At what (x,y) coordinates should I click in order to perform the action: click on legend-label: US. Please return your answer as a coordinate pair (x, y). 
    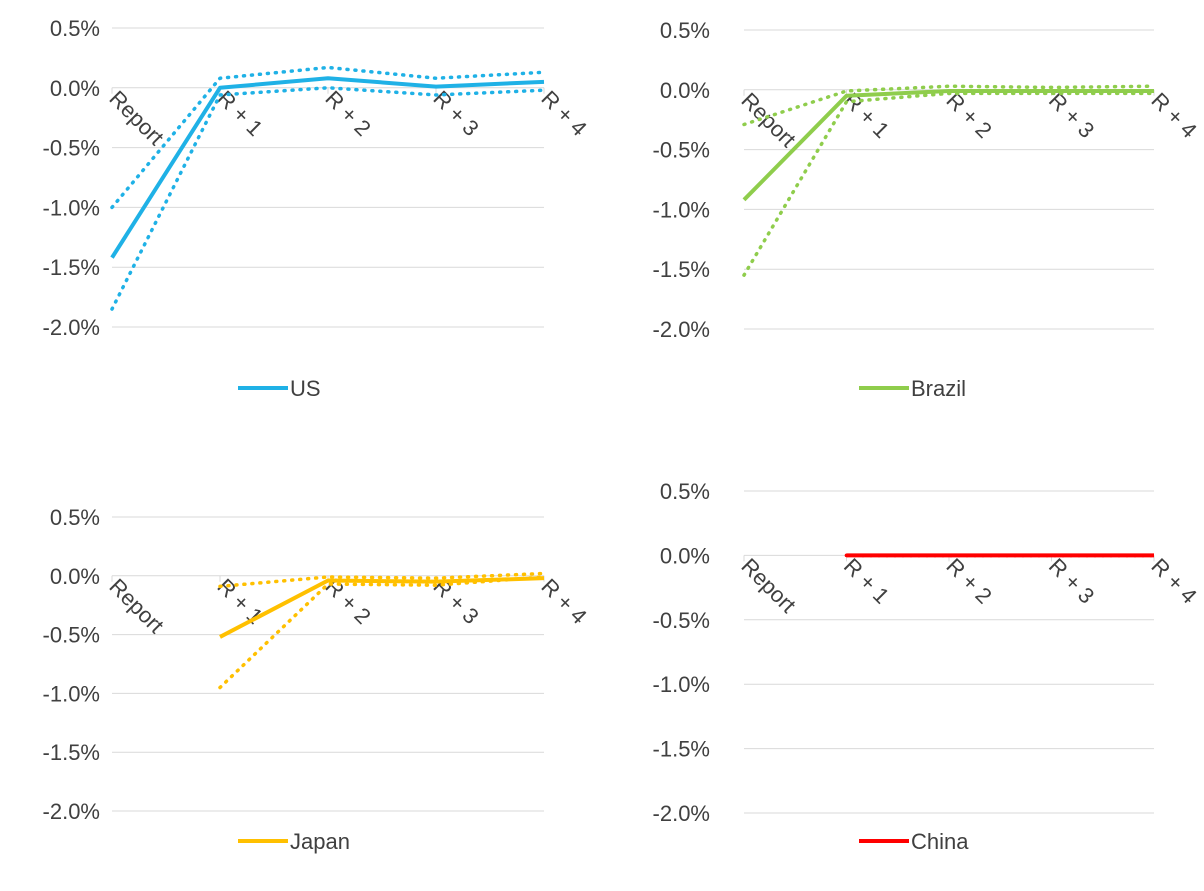
    Looking at the image, I should click on (305, 388).